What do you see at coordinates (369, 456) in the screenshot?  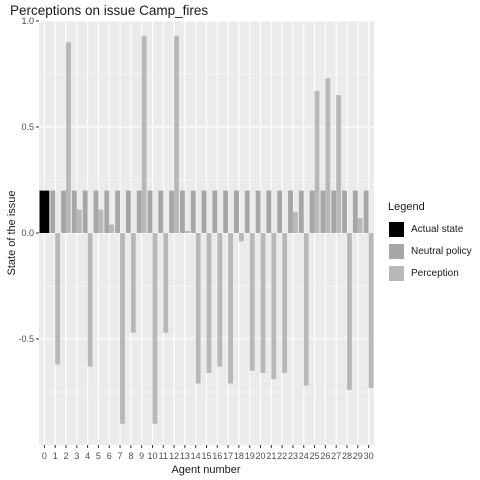 I see `x-tick-label: 30` at bounding box center [369, 456].